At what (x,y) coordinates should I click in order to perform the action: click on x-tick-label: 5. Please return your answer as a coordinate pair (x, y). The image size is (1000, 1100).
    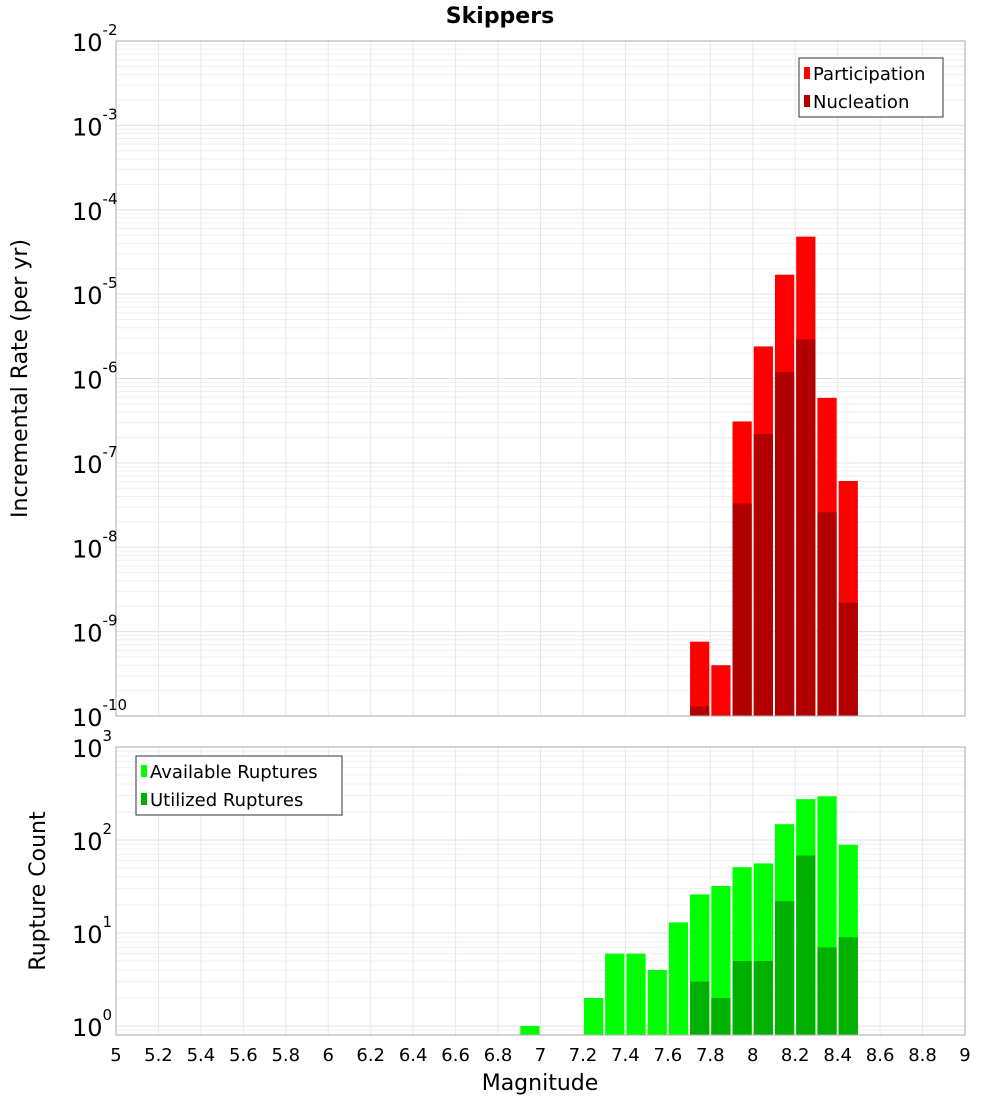
    Looking at the image, I should click on (115, 1055).